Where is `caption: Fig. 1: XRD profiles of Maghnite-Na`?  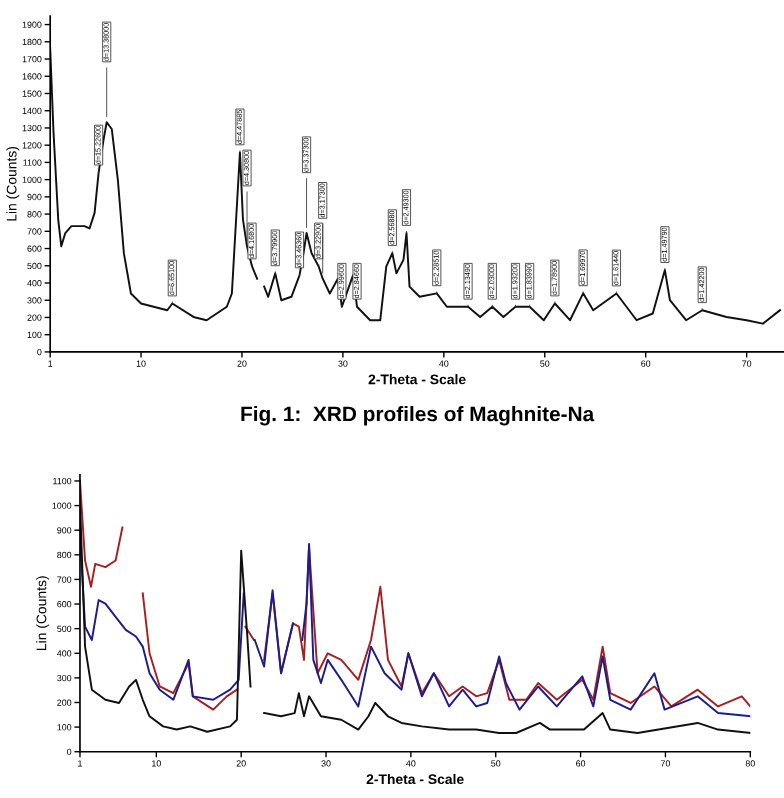 caption: Fig. 1: XRD profiles of Maghnite-Na is located at coordinates (418, 415).